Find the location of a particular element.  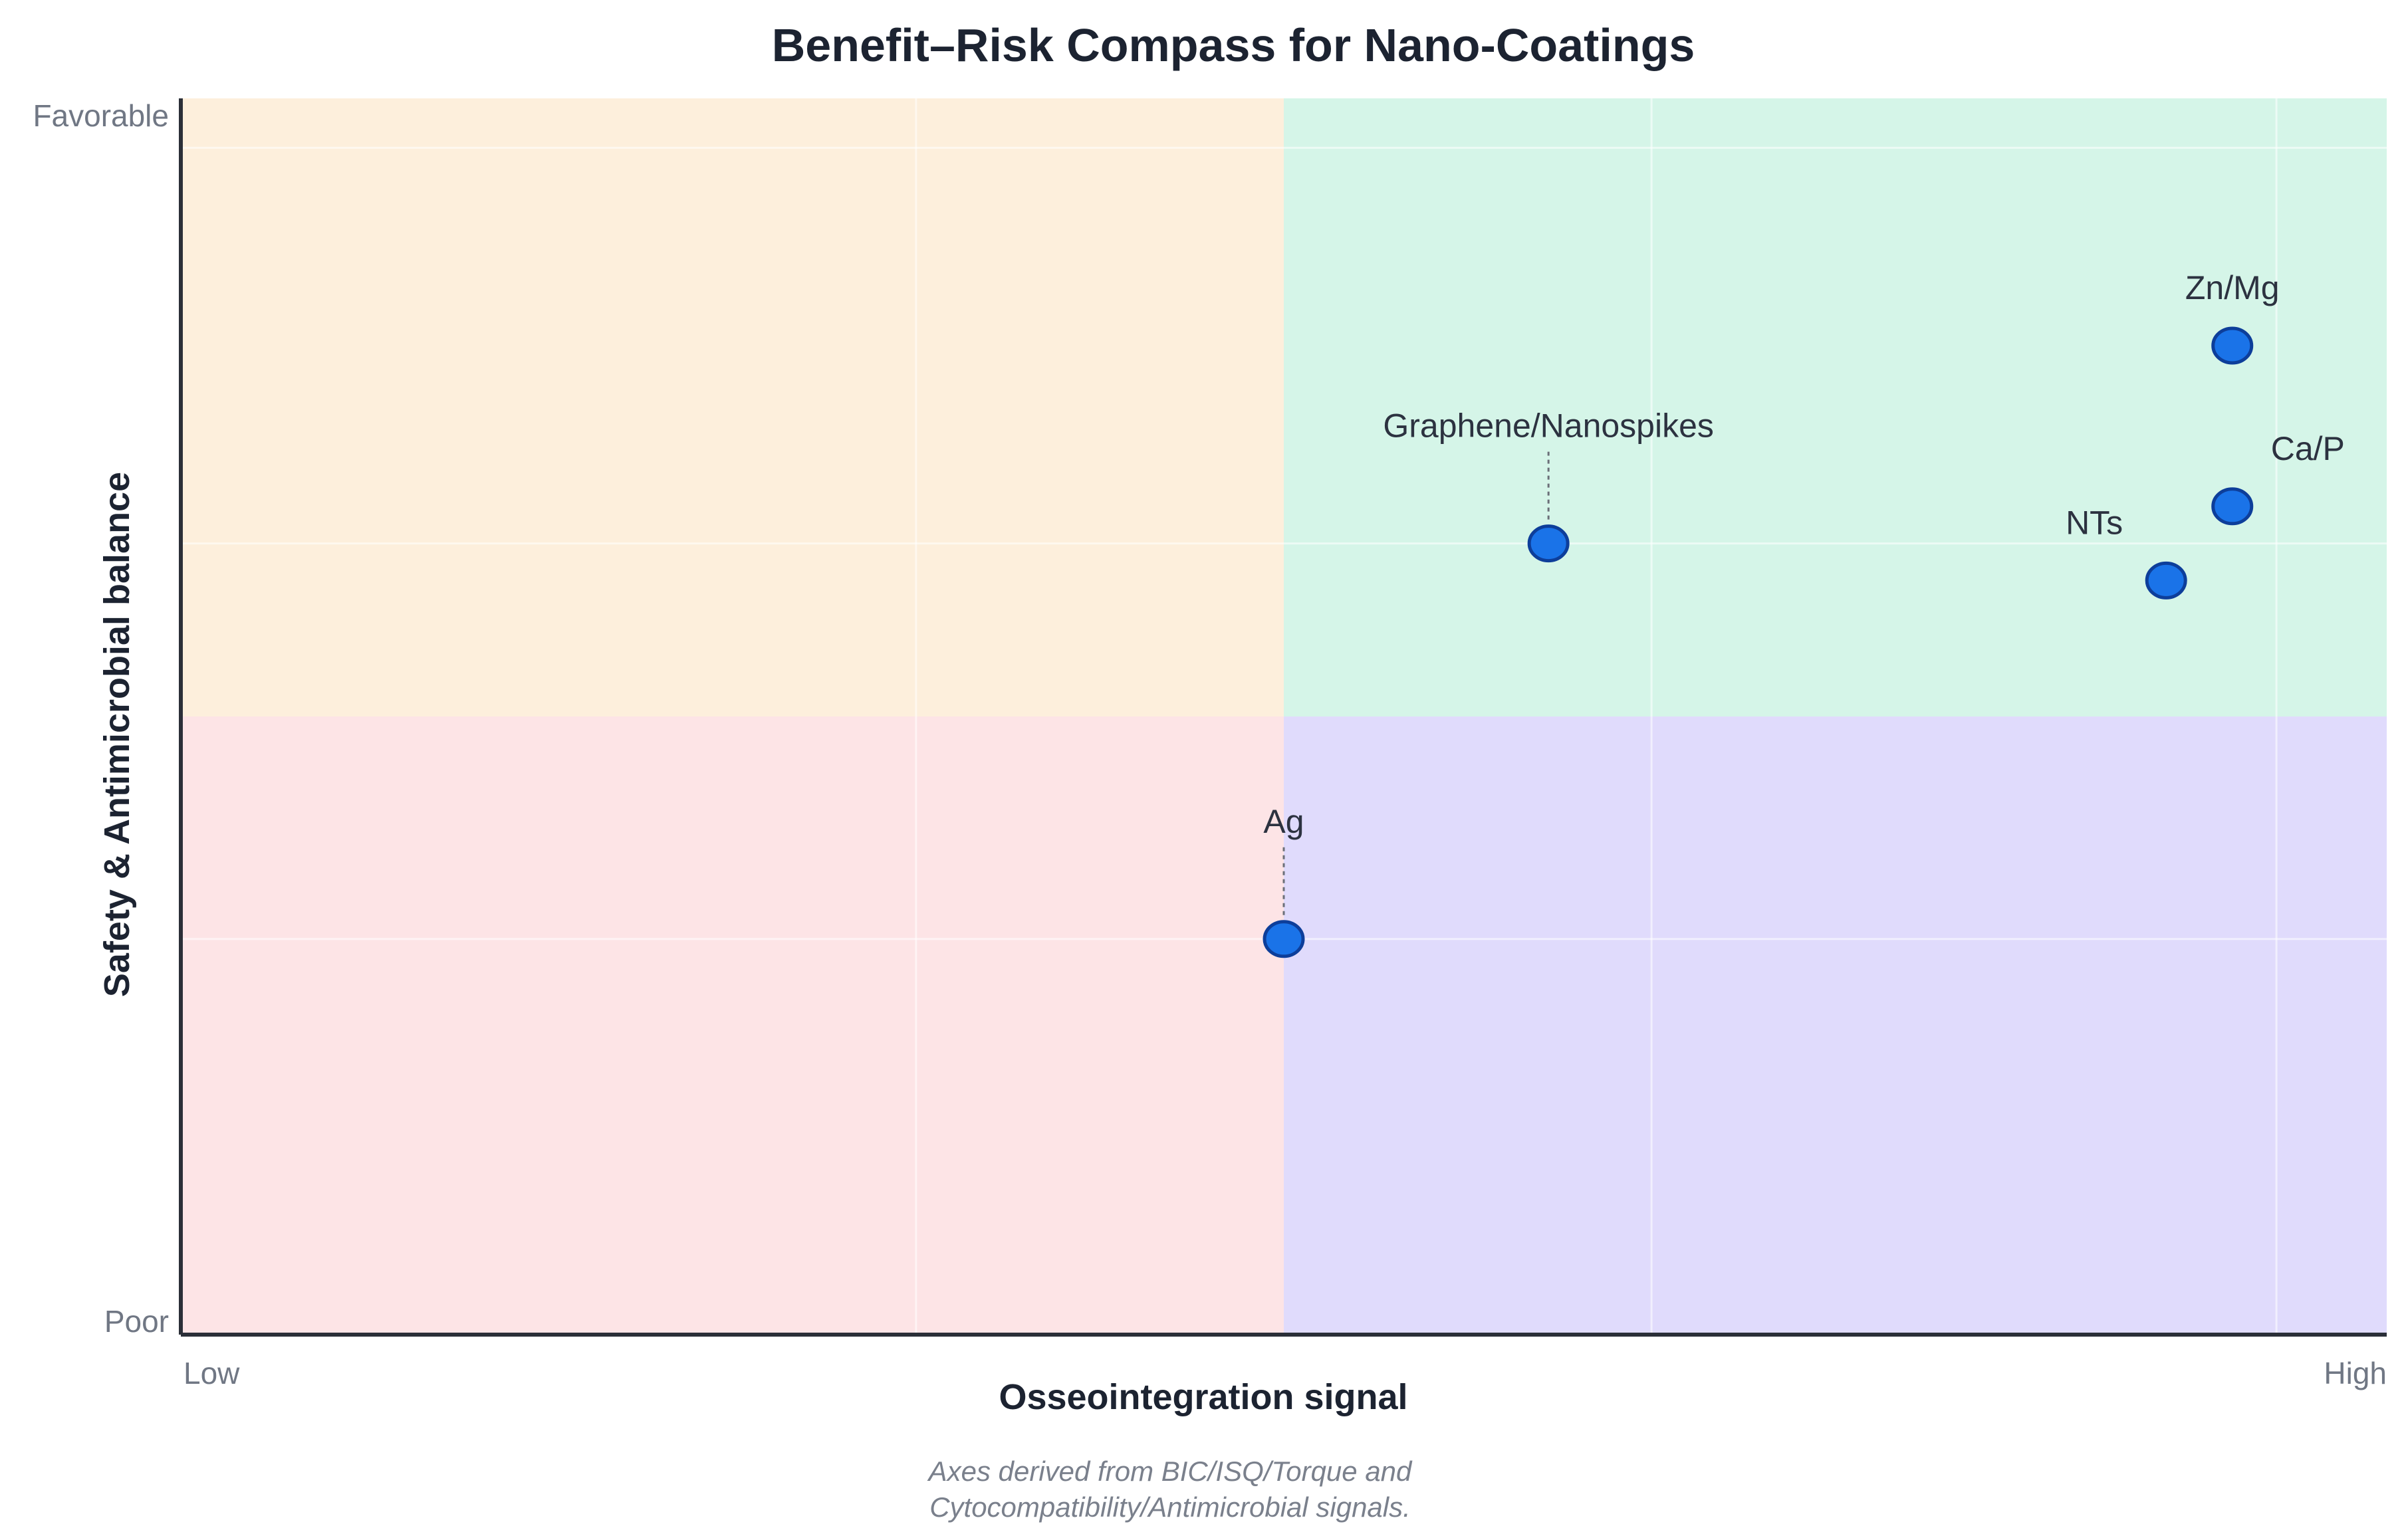

caption-line-1: Axes derived from BIC/ISQ/Torque and is located at coordinates (1170, 1471).